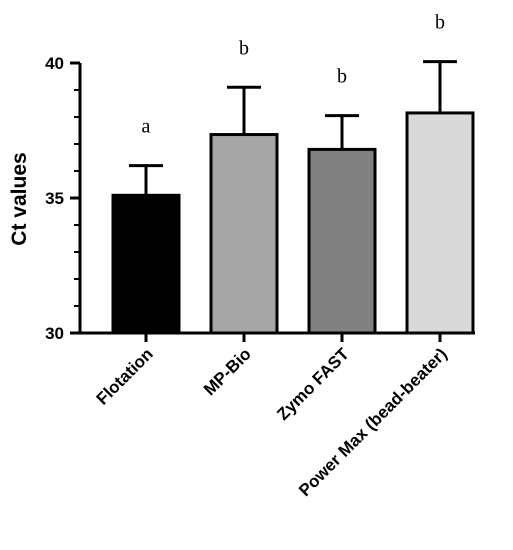  Describe the element at coordinates (227, 371) in the screenshot. I see `x-tick-label: MP-Bio` at that location.